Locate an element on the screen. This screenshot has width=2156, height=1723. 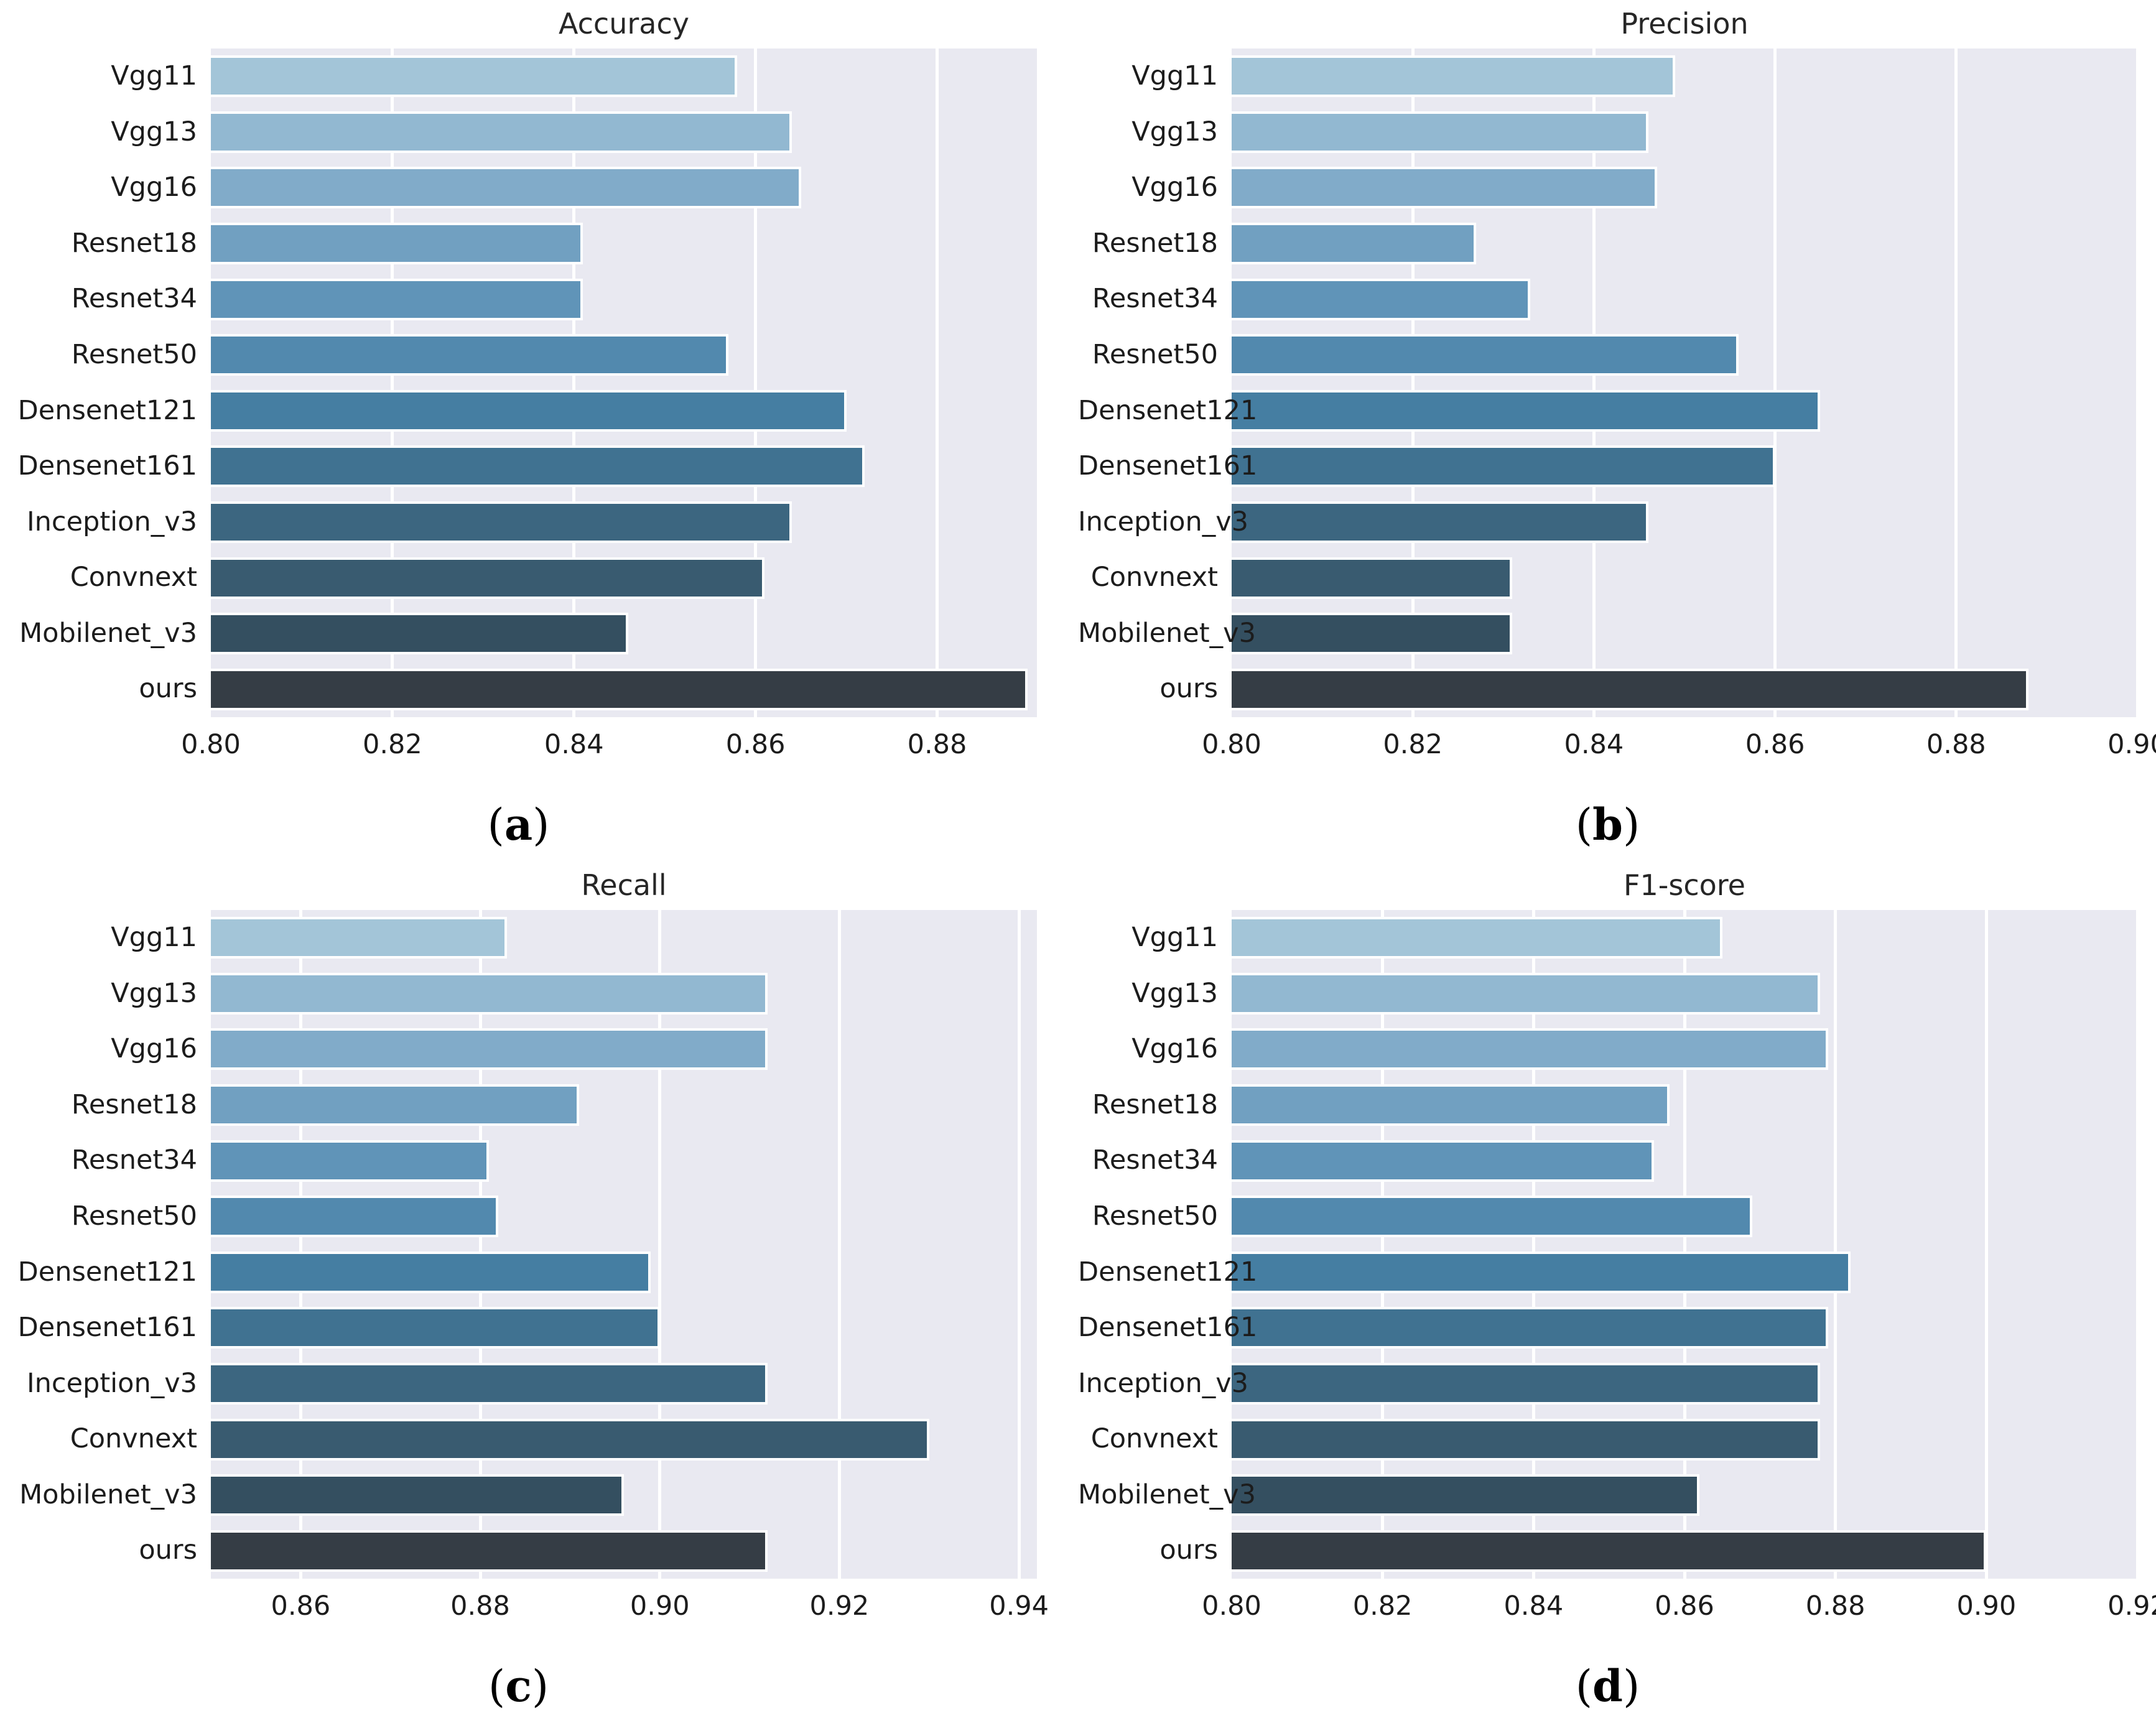
caption-letter: b is located at coordinates (1608, 824).